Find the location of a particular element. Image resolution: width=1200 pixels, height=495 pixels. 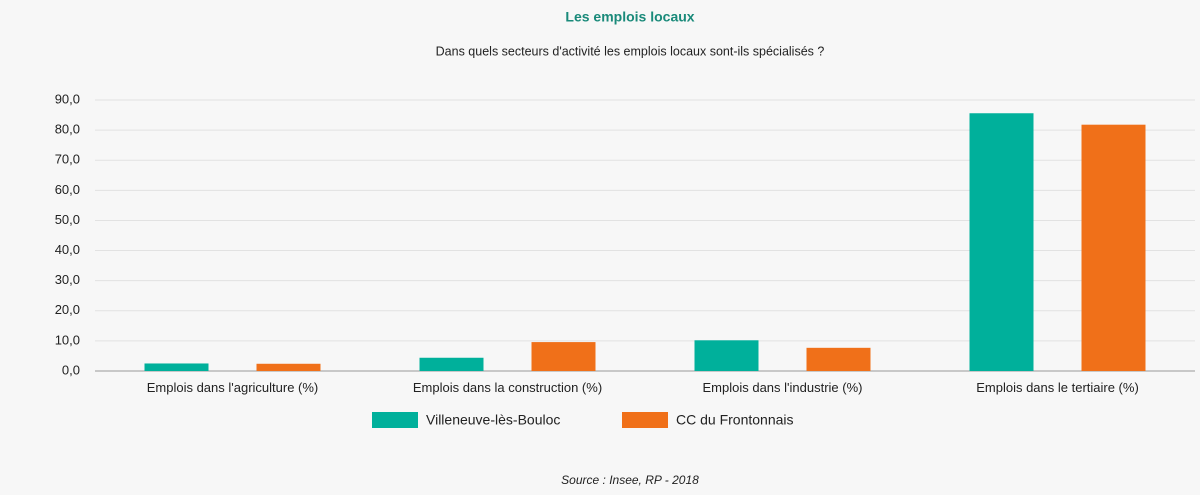

legend-label: Villeneuve-lès-Bouloc is located at coordinates (493, 420).